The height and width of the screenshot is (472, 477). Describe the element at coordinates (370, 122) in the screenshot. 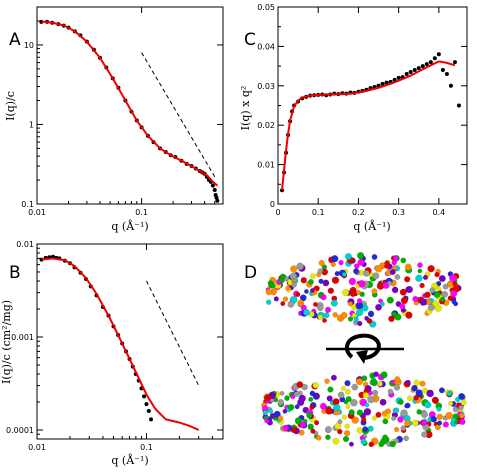

I see `panel-c-series` at that location.